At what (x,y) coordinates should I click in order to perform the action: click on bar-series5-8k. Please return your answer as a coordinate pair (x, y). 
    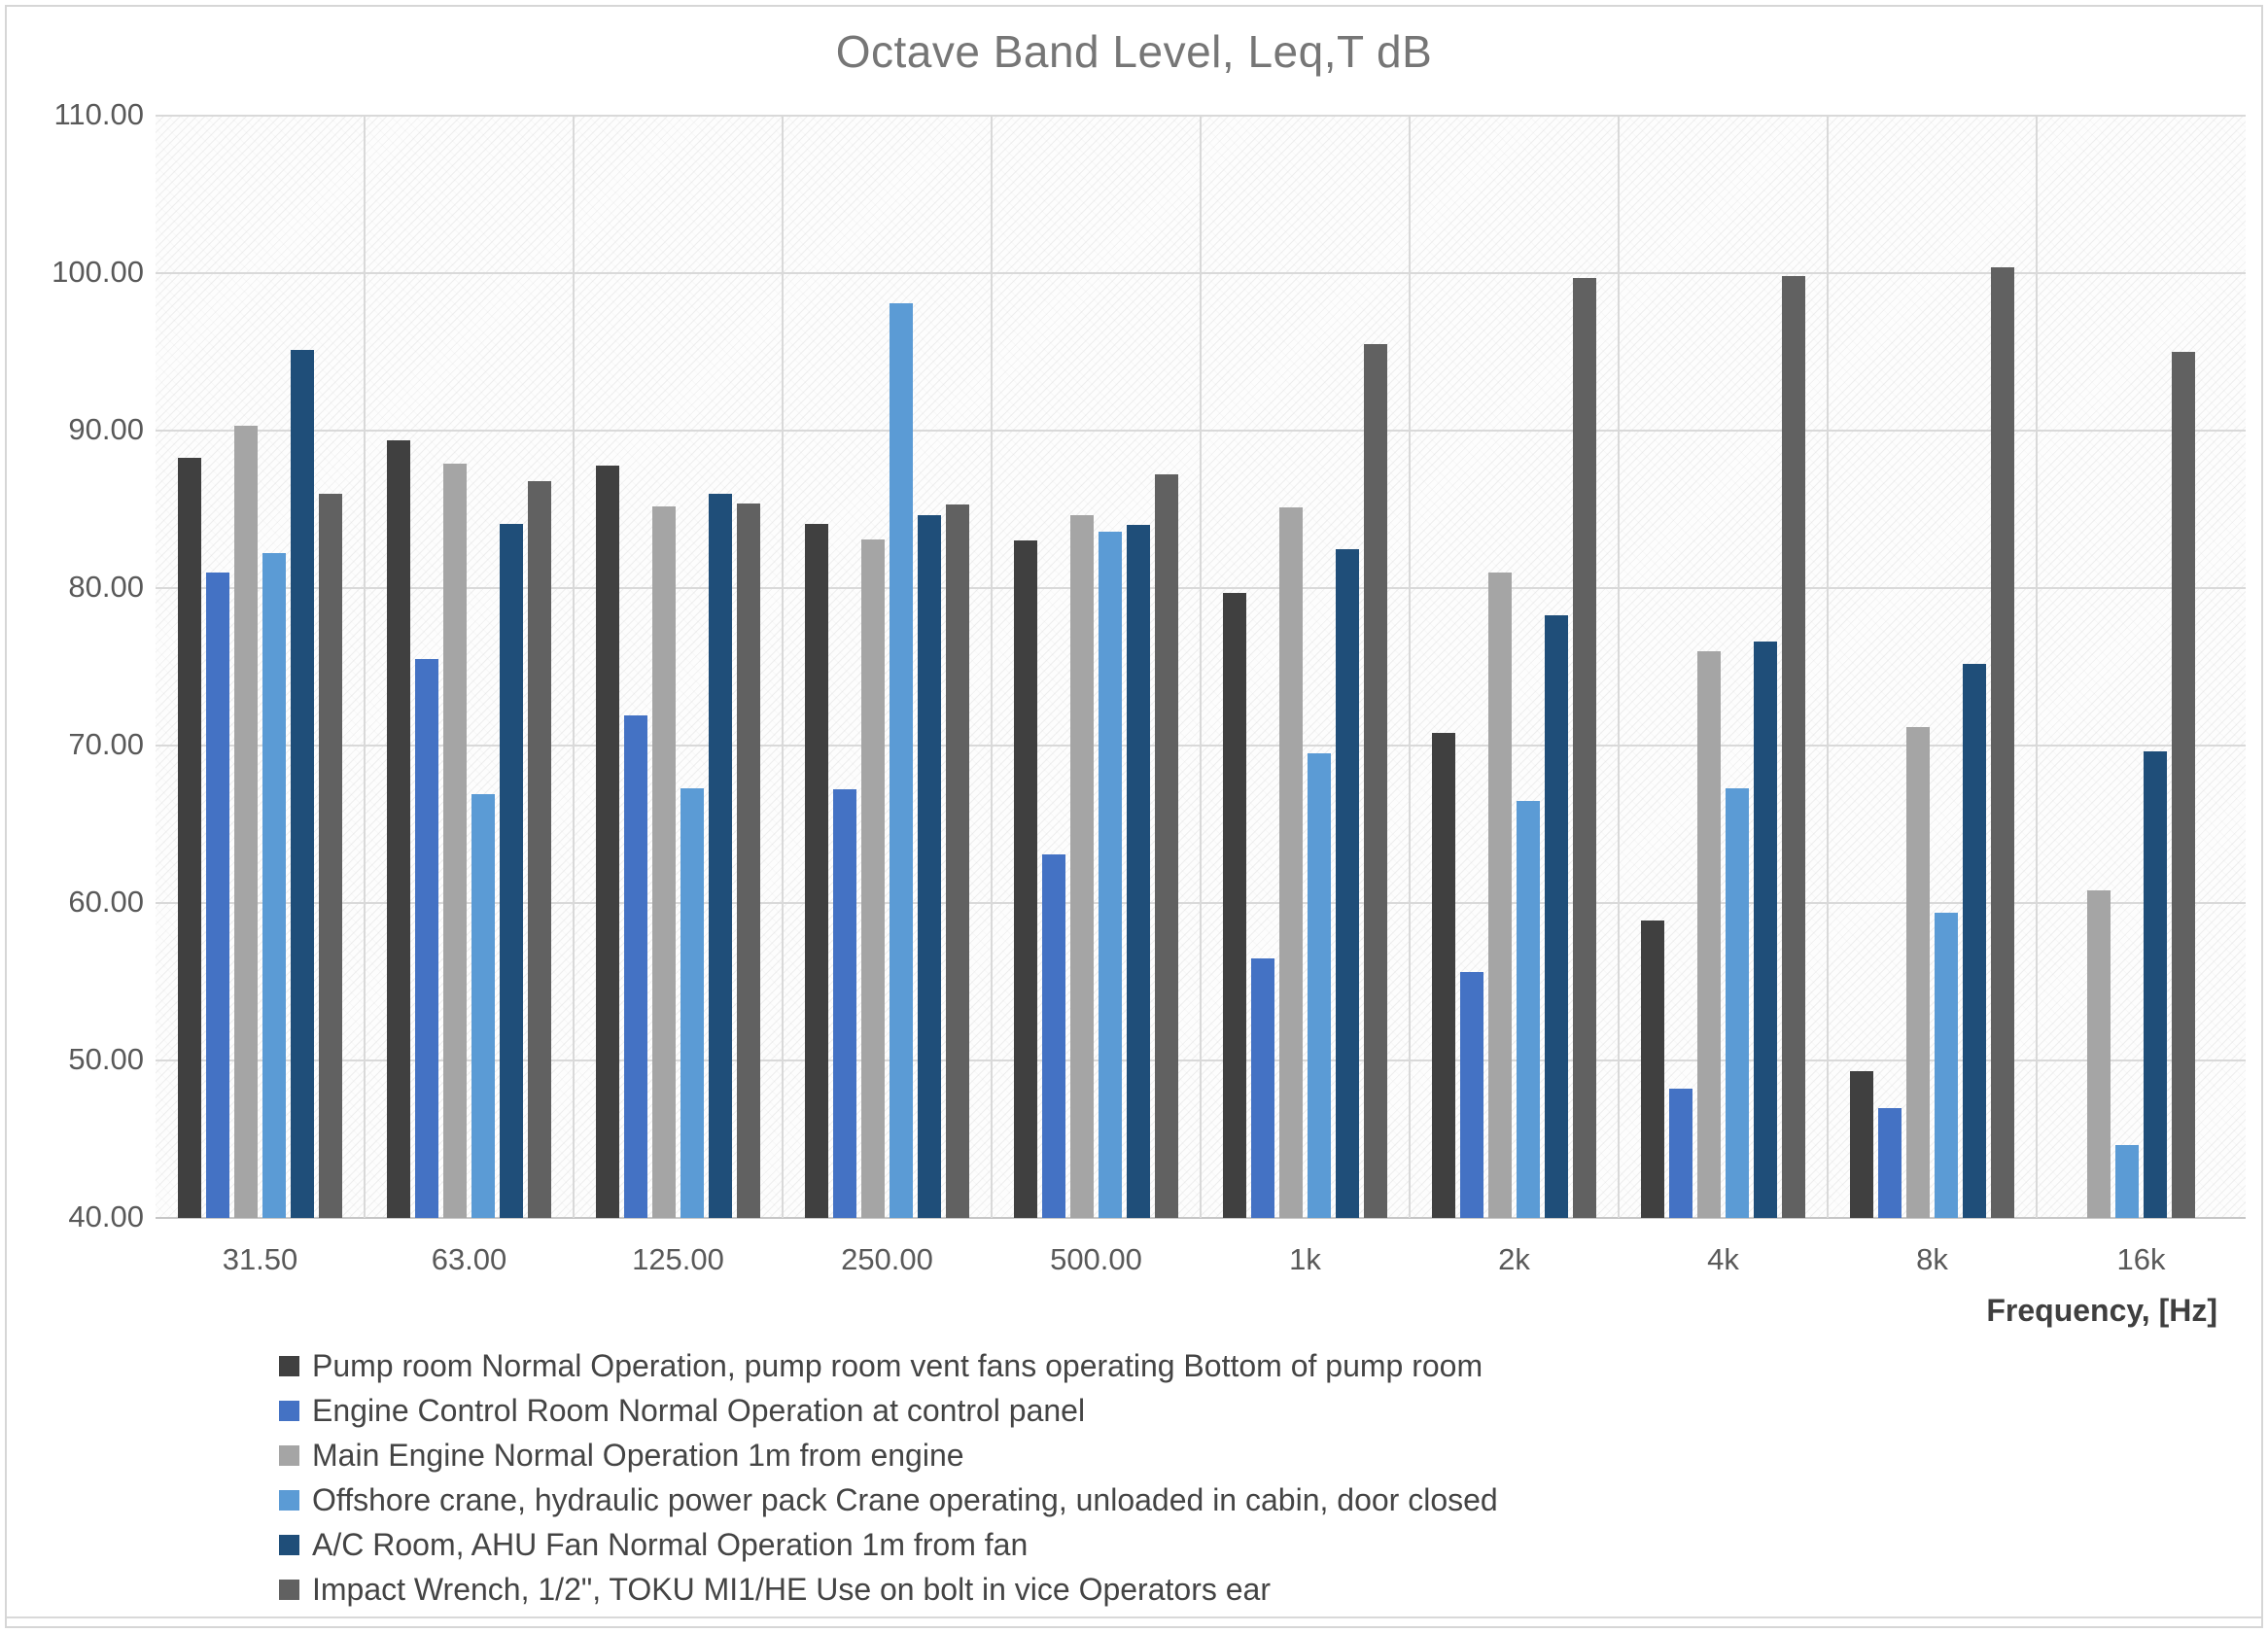
    Looking at the image, I should click on (1975, 941).